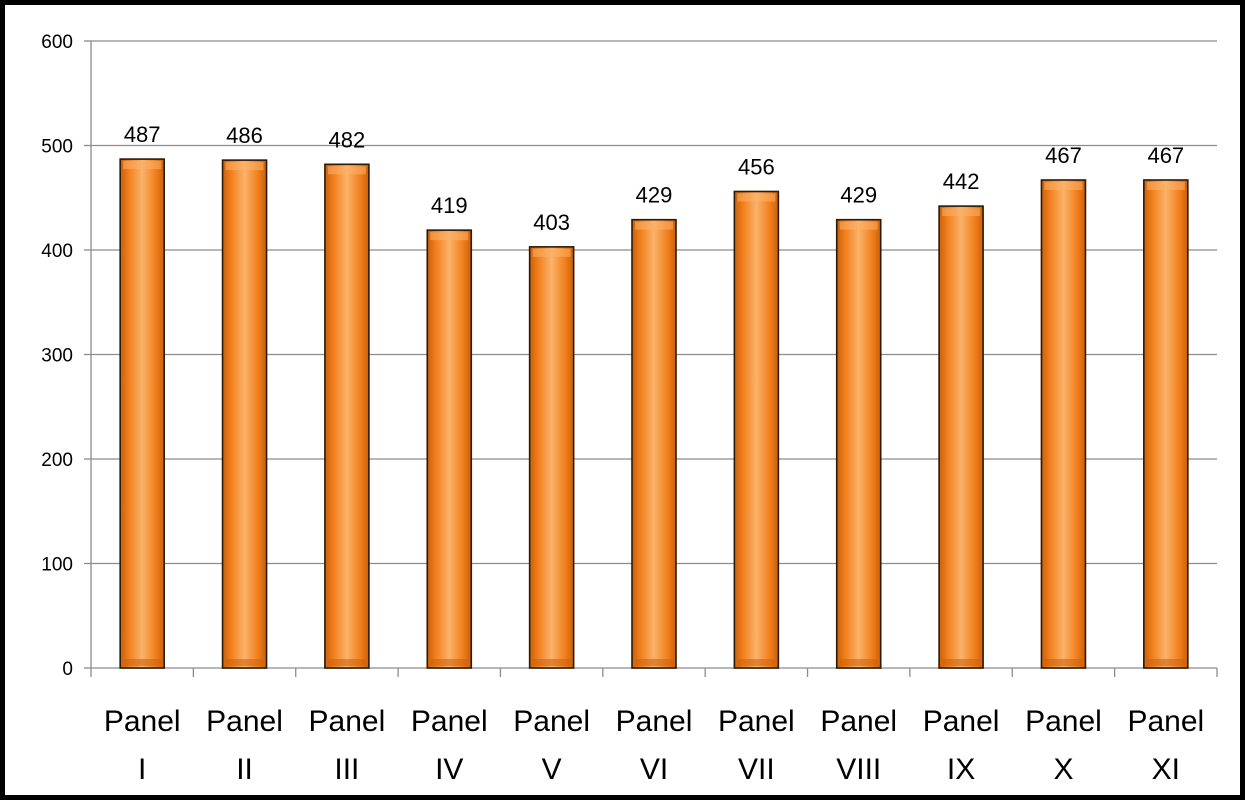 The image size is (1245, 800). What do you see at coordinates (142, 745) in the screenshot?
I see `x-tick-label: Panel I` at bounding box center [142, 745].